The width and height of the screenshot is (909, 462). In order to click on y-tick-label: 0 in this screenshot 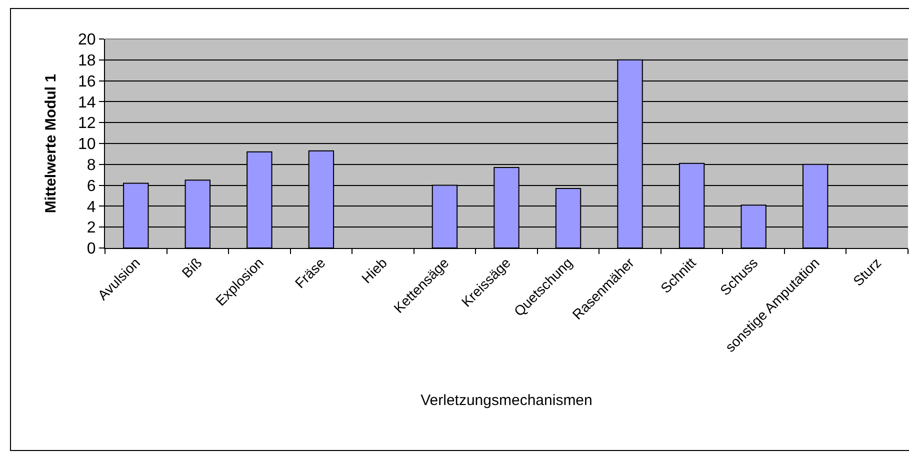, I will do `click(91, 249)`.